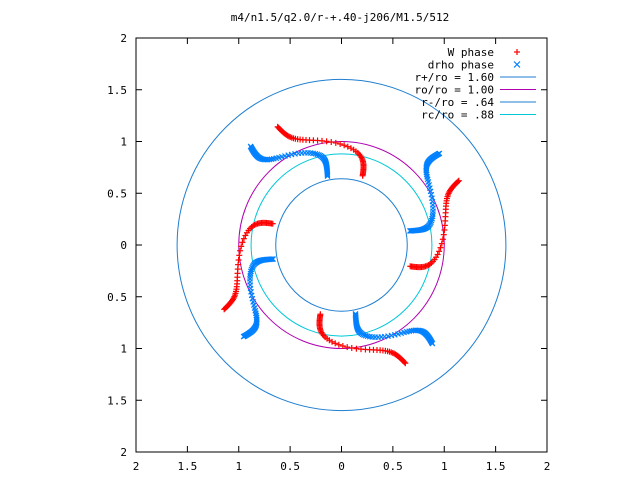 The image size is (640, 480). Describe the element at coordinates (517, 64) in the screenshot. I see `legend-cross-marker` at that location.